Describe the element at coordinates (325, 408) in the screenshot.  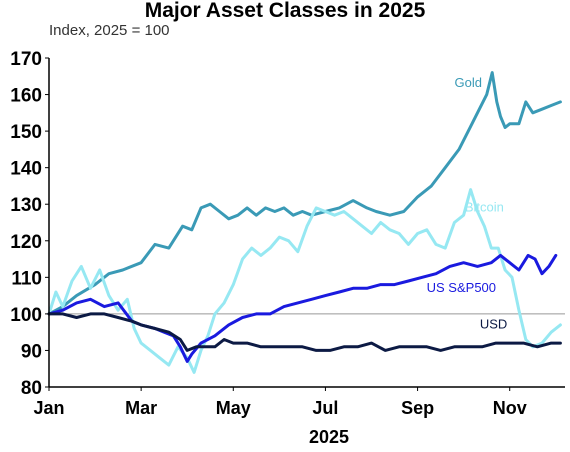
I see `x-tick-label: Jul` at that location.